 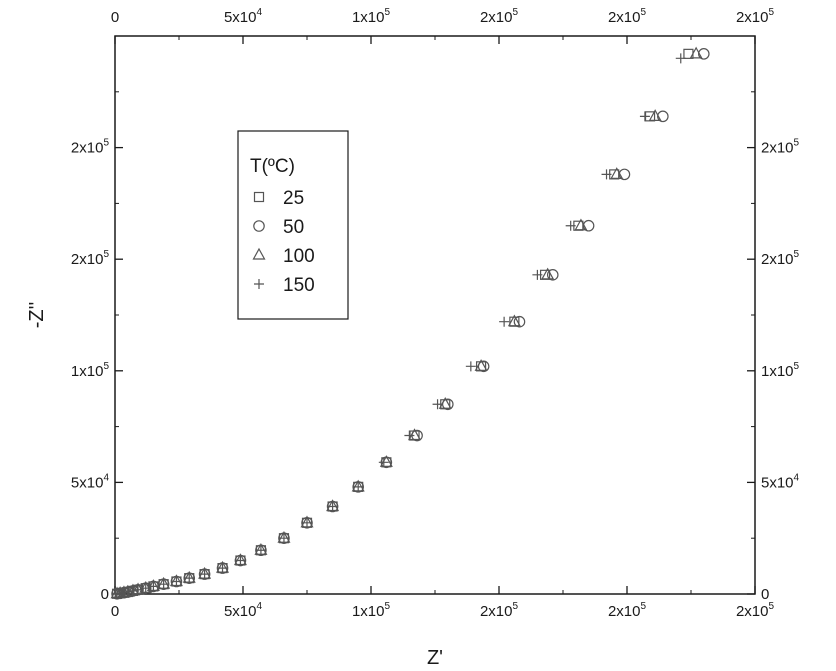 What do you see at coordinates (90, 481) in the screenshot?
I see `y-tick-label-left: 5x10⁴` at bounding box center [90, 481].